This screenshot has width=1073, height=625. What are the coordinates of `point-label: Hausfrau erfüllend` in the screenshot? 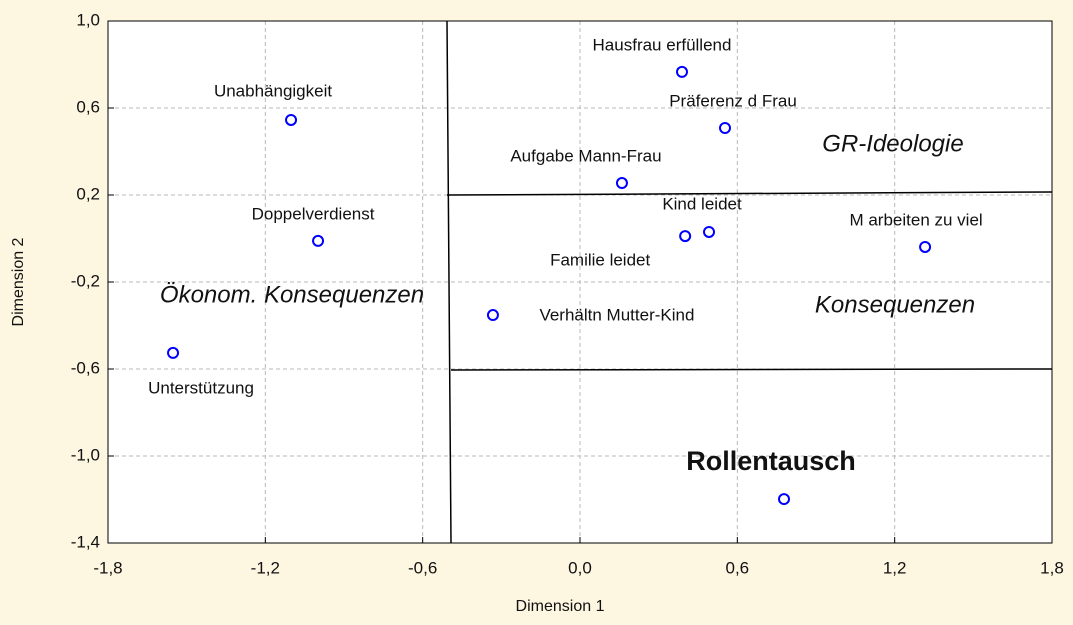 It's located at (662, 44).